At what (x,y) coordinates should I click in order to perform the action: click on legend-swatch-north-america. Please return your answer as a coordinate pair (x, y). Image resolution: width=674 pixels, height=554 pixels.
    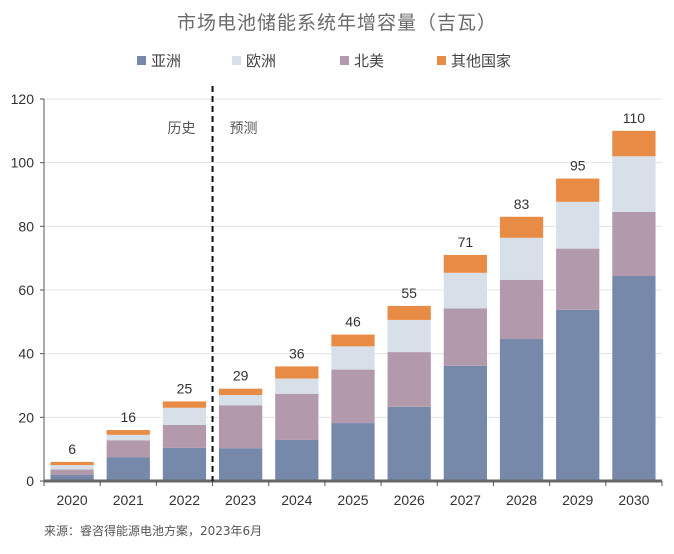
    Looking at the image, I should click on (344, 60).